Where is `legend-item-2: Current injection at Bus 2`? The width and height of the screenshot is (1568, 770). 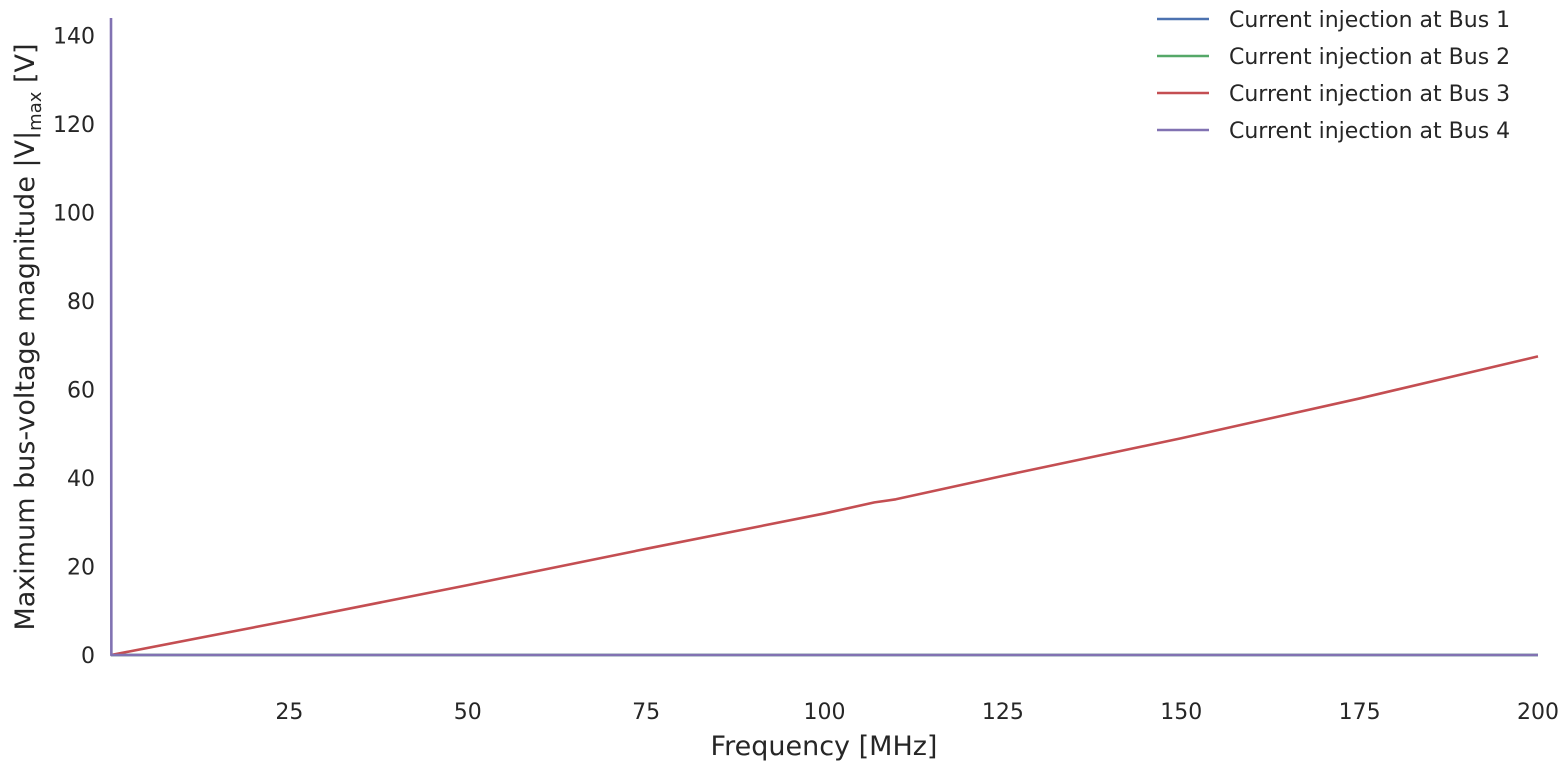
legend-item-2: Current injection at Bus 2 is located at coordinates (1333, 57).